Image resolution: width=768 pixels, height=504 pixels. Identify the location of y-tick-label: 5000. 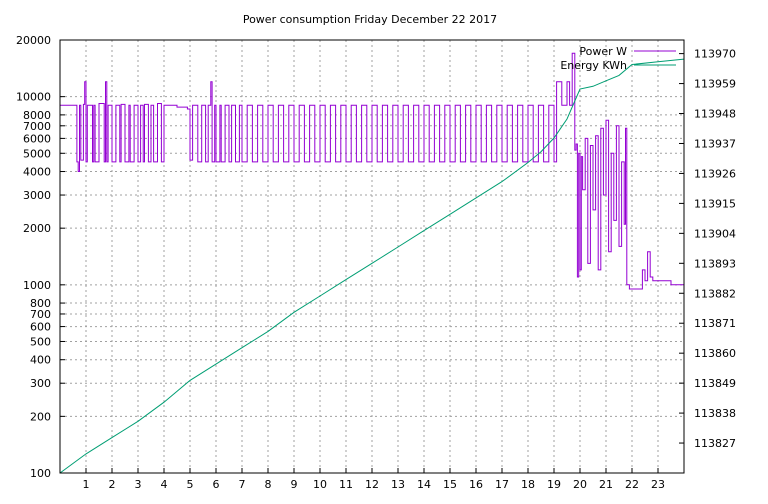
(37, 153).